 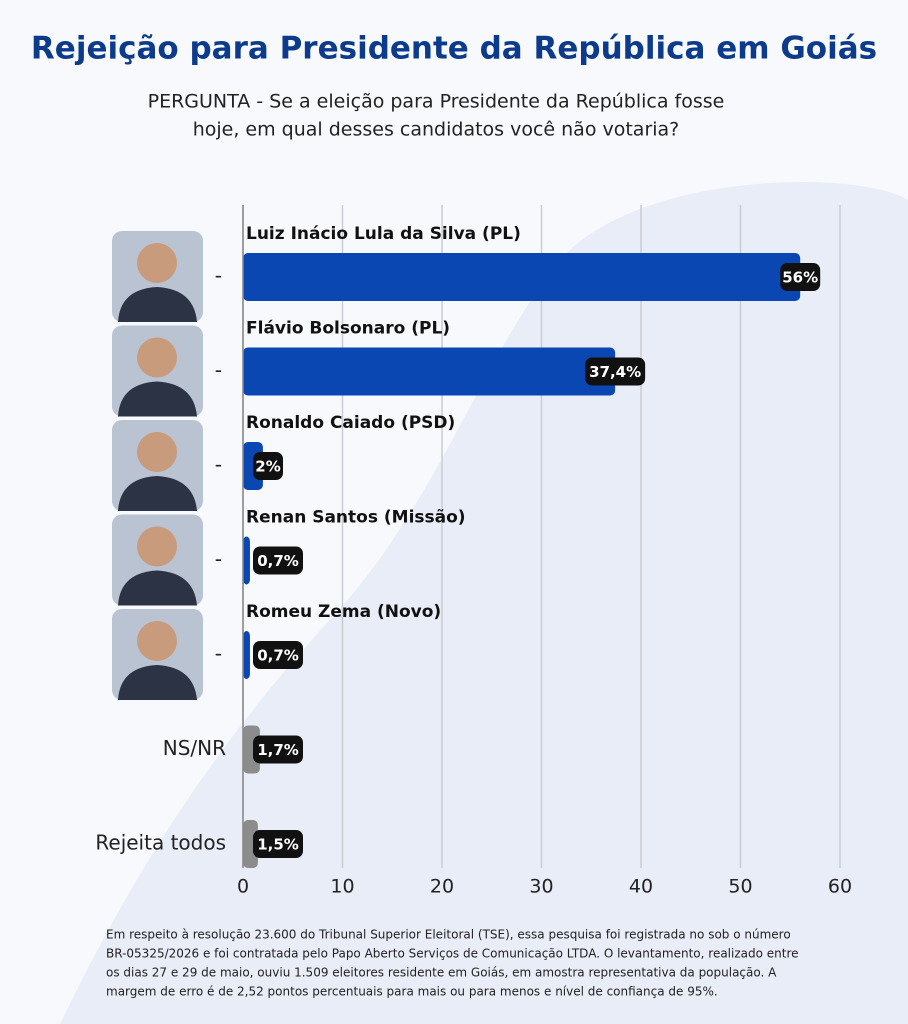 I want to click on x-tick-label: 20, so click(x=442, y=887).